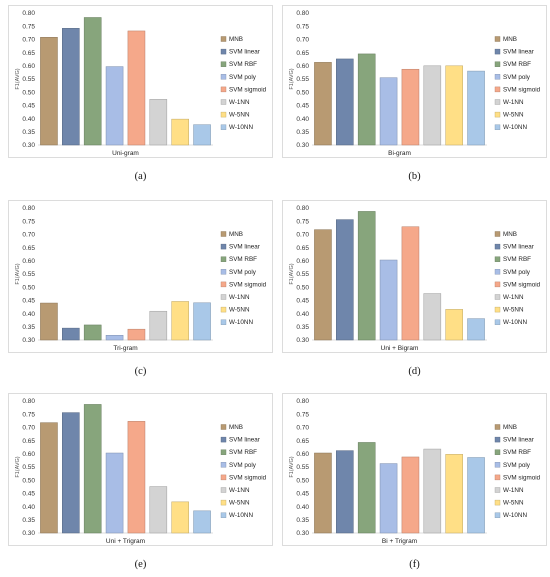  Describe the element at coordinates (92, 469) in the screenshot. I see `bar-svm-rbf` at that location.